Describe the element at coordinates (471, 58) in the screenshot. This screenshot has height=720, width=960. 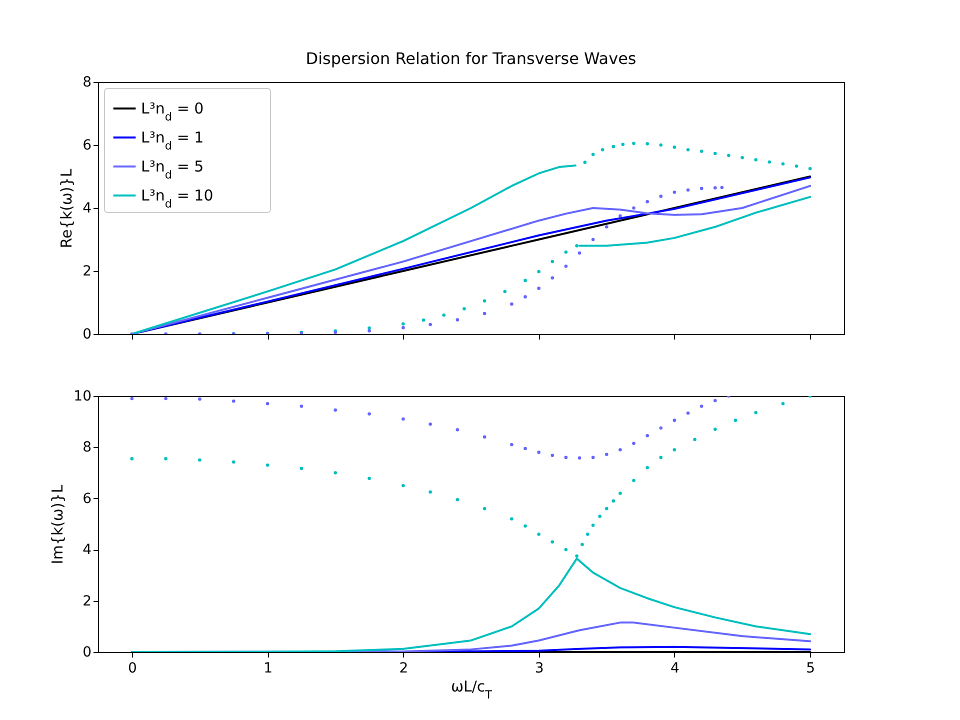
I see `chart-title: Dispersion Relation for Transverse Waves` at that location.